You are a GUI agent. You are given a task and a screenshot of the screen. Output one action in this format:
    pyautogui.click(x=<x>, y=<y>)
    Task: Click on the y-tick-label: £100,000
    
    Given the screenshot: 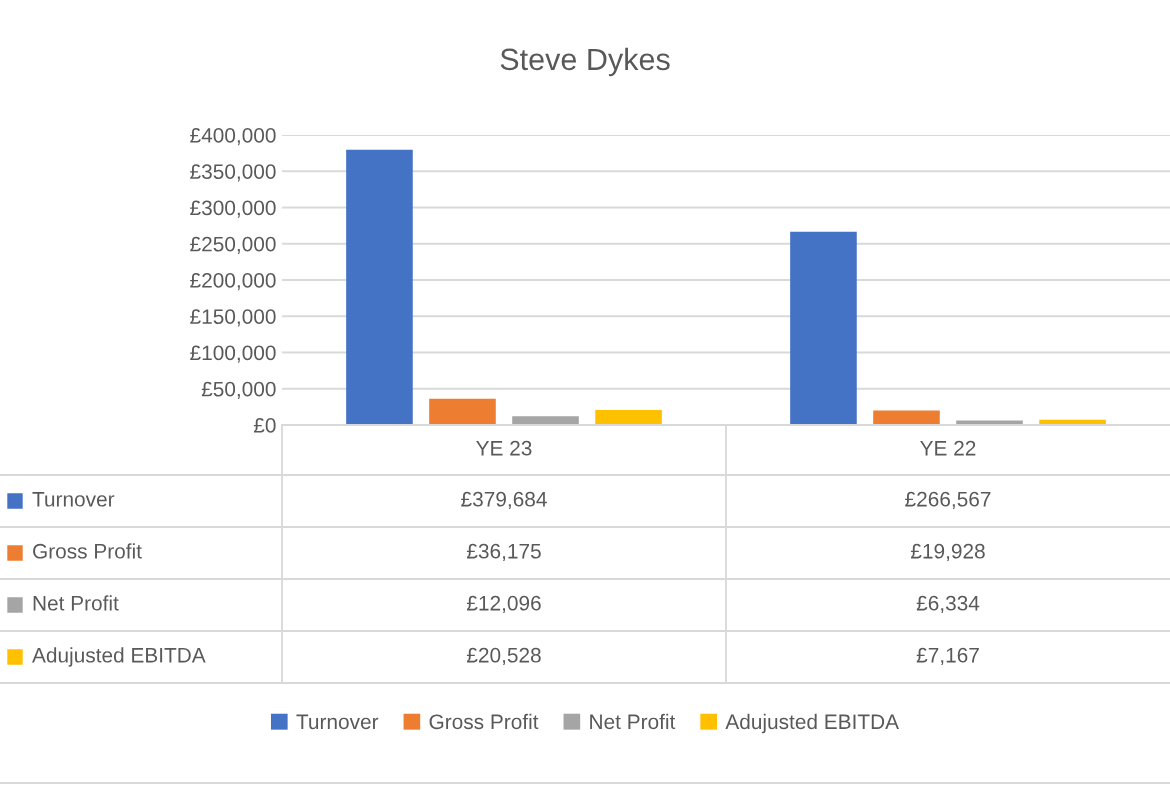 What is the action you would take?
    pyautogui.click(x=233, y=354)
    